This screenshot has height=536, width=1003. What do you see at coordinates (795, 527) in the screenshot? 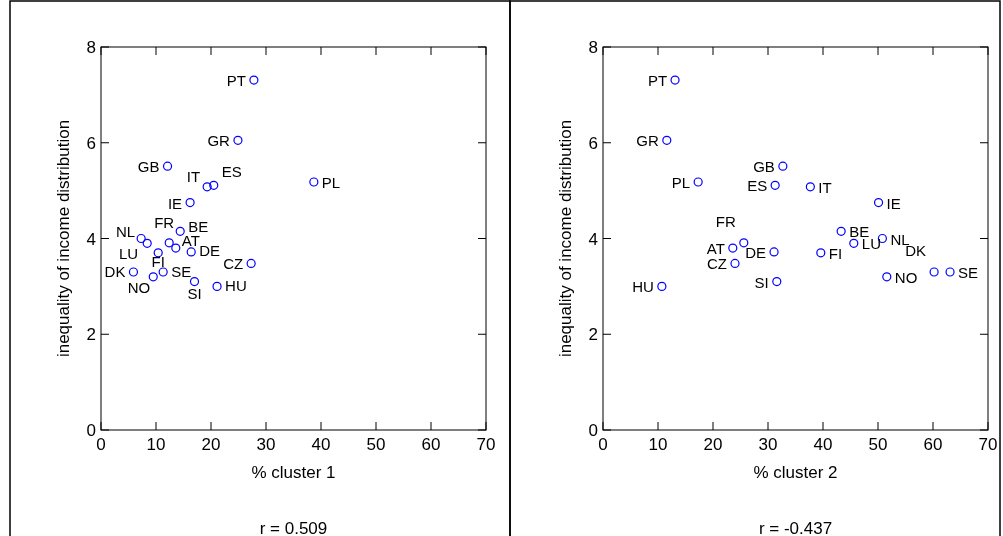
I see `text: r = -0.437` at bounding box center [795, 527].